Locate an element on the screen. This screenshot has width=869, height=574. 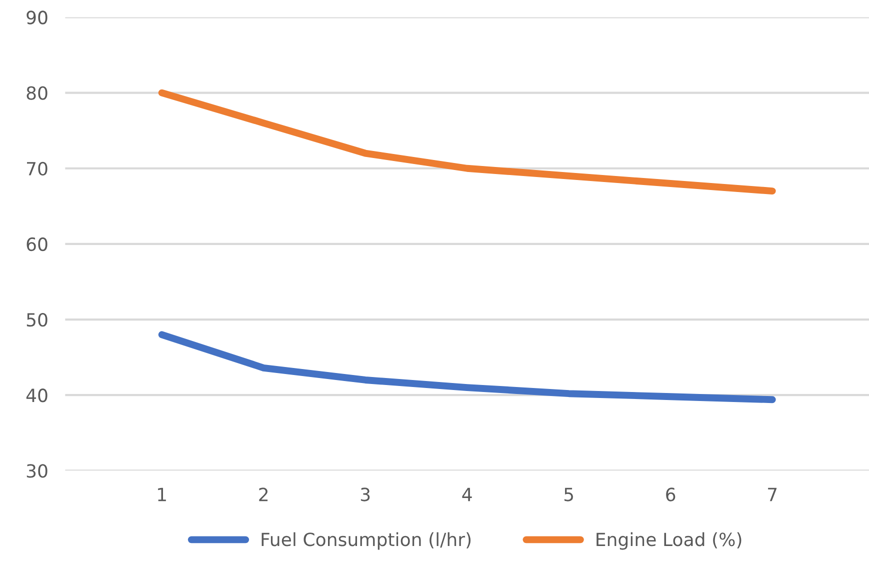
x-tick-label: 5 is located at coordinates (569, 495).